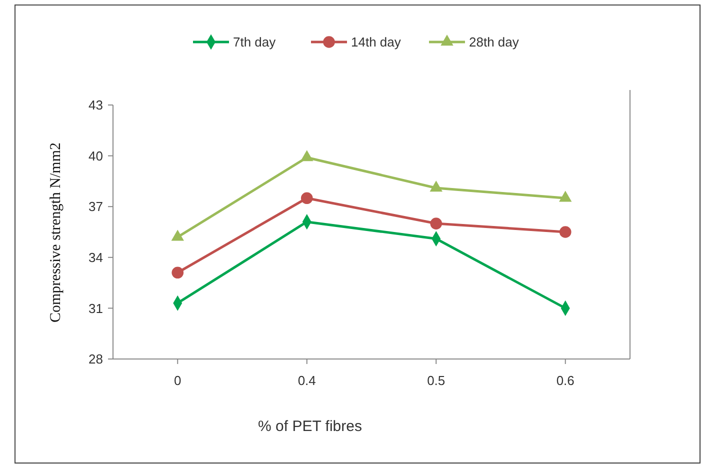  I want to click on x-tick-label: 0.6, so click(565, 380).